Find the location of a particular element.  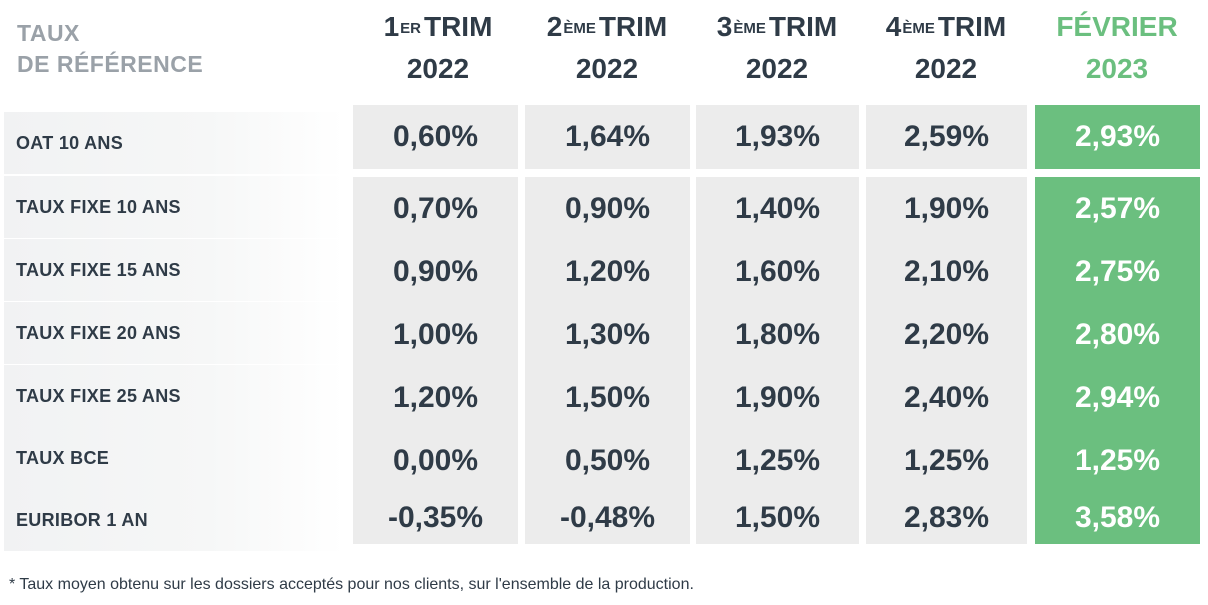

row-label-fixe-25: TAUX FIXE 25 ANS is located at coordinates (174, 396).